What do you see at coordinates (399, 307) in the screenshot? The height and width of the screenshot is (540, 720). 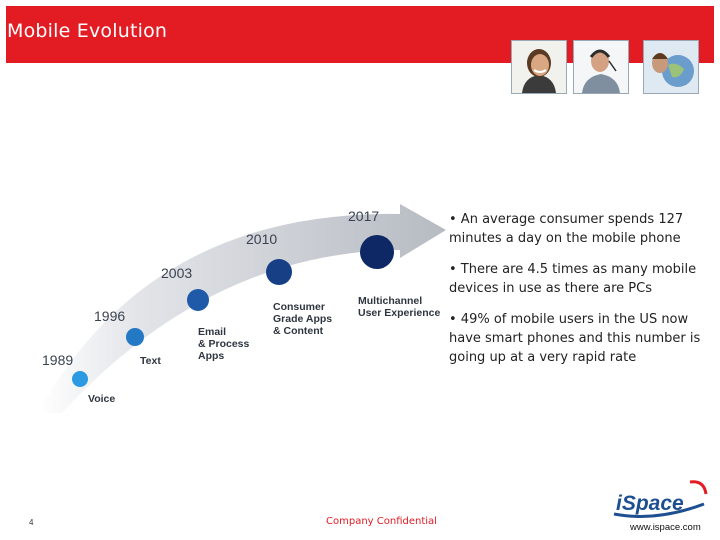 I see `milestone-label-2017: Multichannel User Experience` at bounding box center [399, 307].